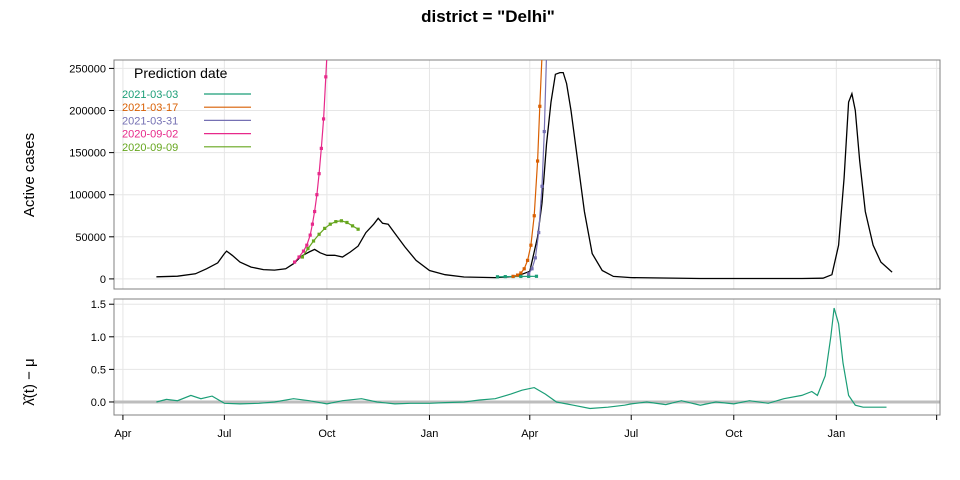 Image resolution: width=960 pixels, height=480 pixels. I want to click on bottom-y-tick-label: 1.5, so click(98, 305).